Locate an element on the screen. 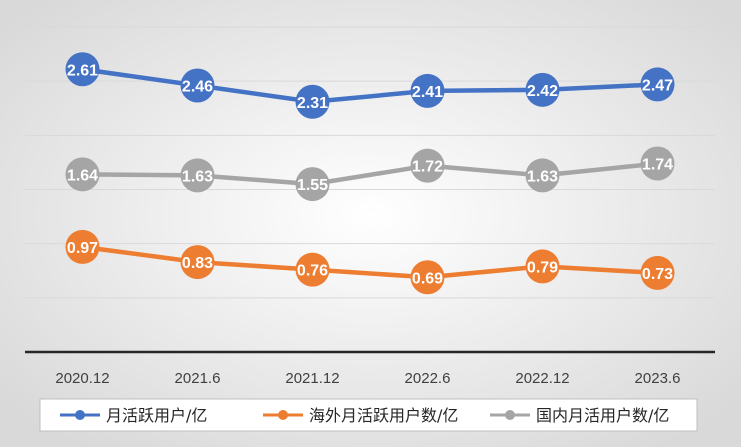 The width and height of the screenshot is (741, 447). legend-item: 国内月活用户数/亿 is located at coordinates (579, 415).